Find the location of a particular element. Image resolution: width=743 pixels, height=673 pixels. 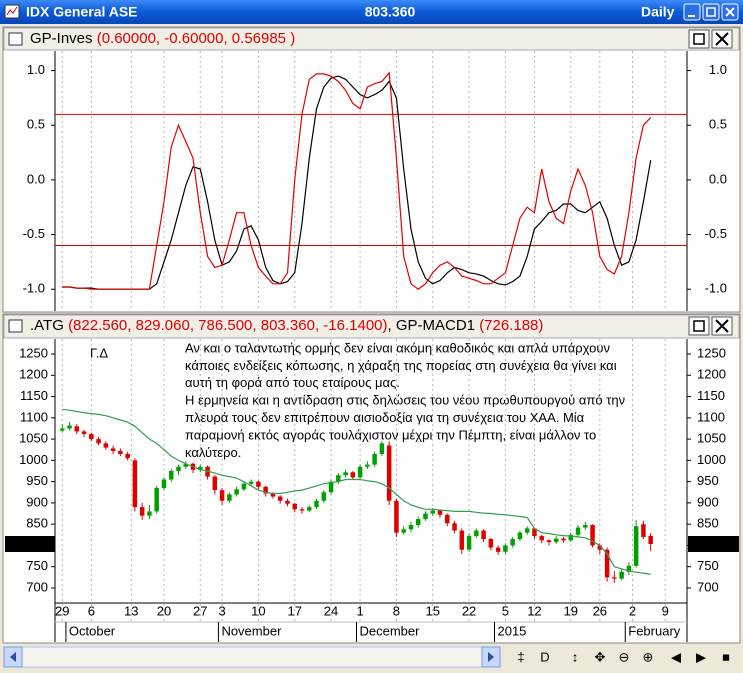

y-tick-label-right: 1050 is located at coordinates (711, 438).